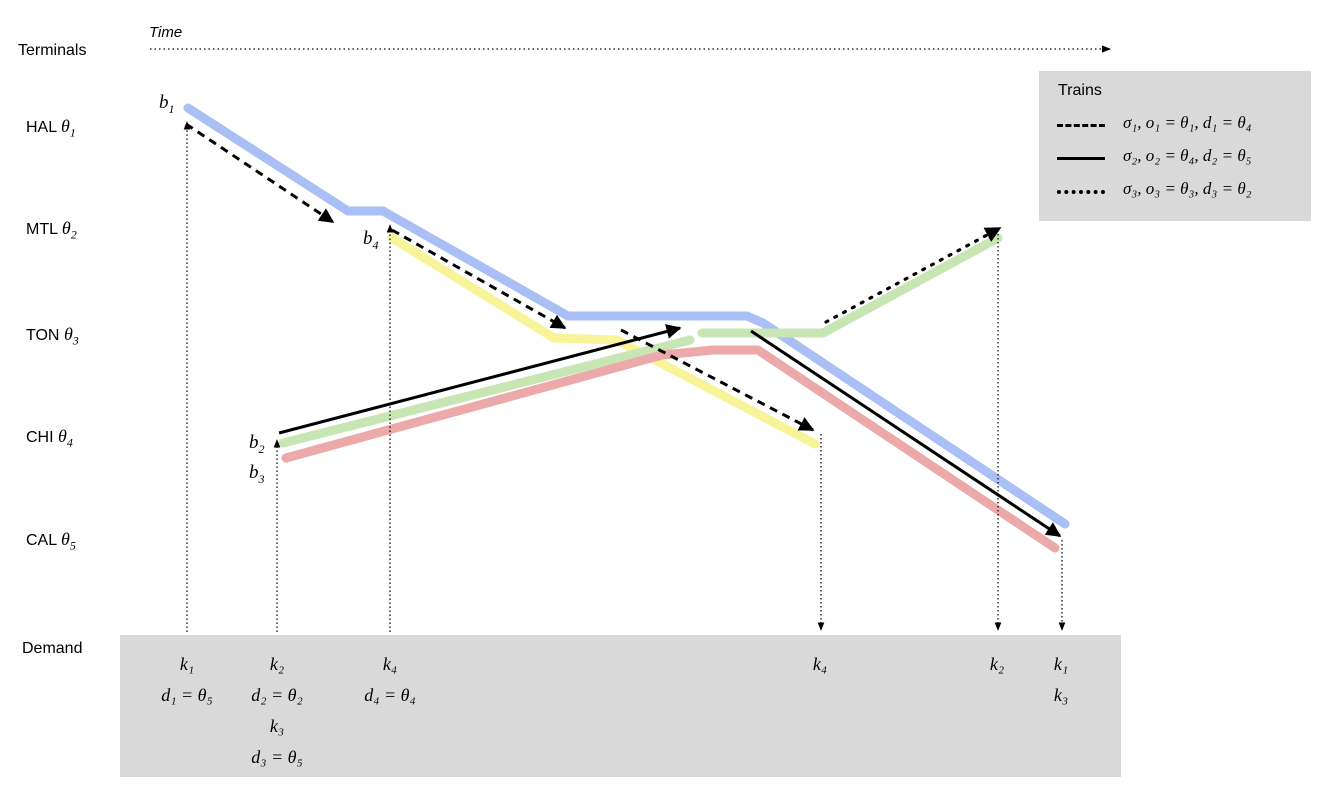  Describe the element at coordinates (51, 541) in the screenshot. I see `terminal-label-cal: CAL θ5` at that location.